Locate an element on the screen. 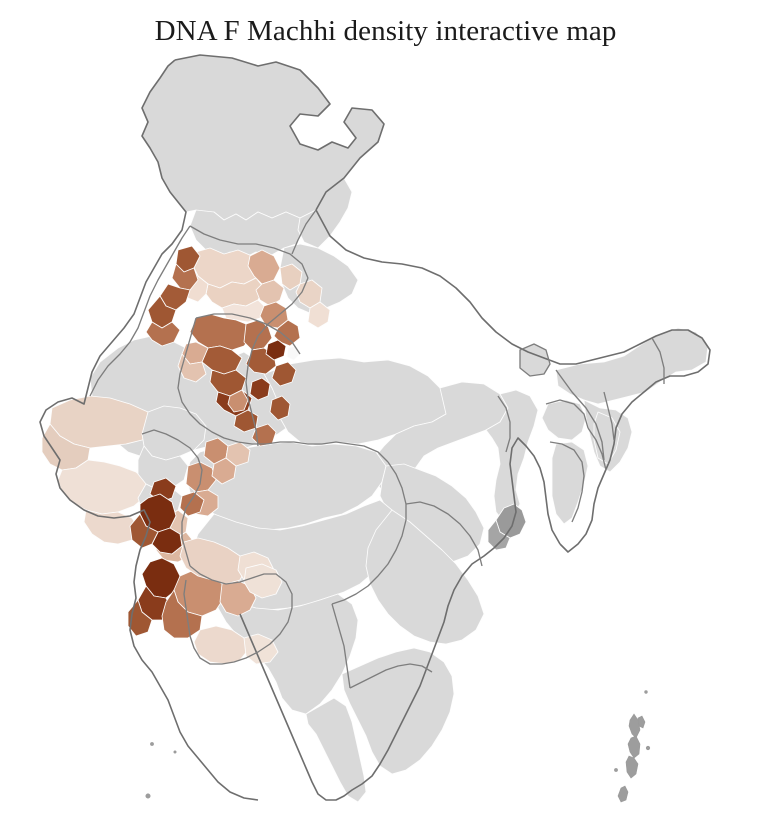 This screenshot has width=771, height=813. region-west-gujarat-maharashtra is located at coordinates (162, 530).